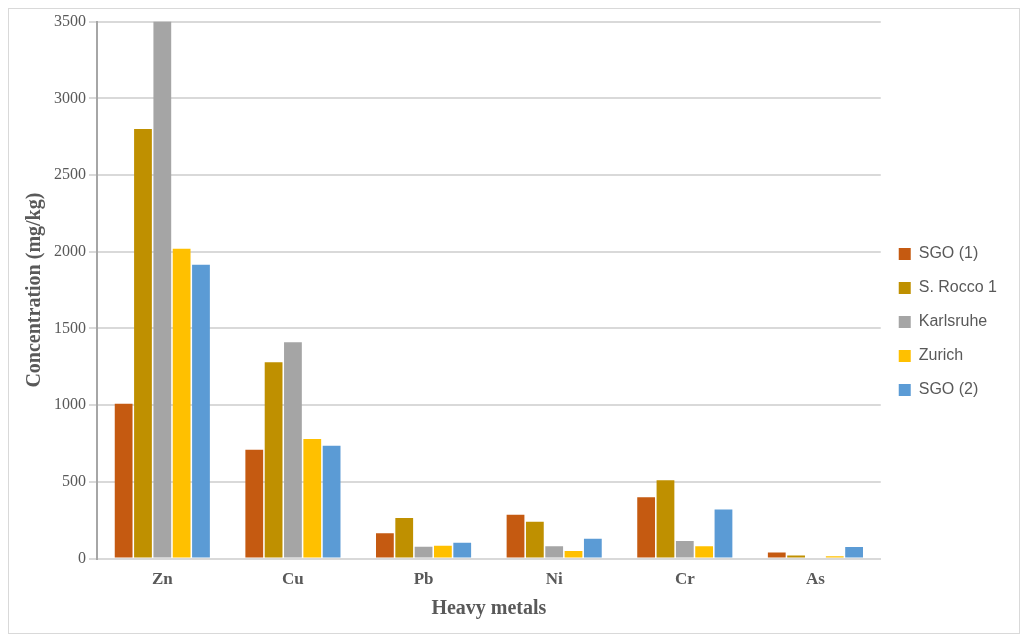 The height and width of the screenshot is (643, 1032). What do you see at coordinates (293, 579) in the screenshot?
I see `x-tick-label: Cu` at bounding box center [293, 579].